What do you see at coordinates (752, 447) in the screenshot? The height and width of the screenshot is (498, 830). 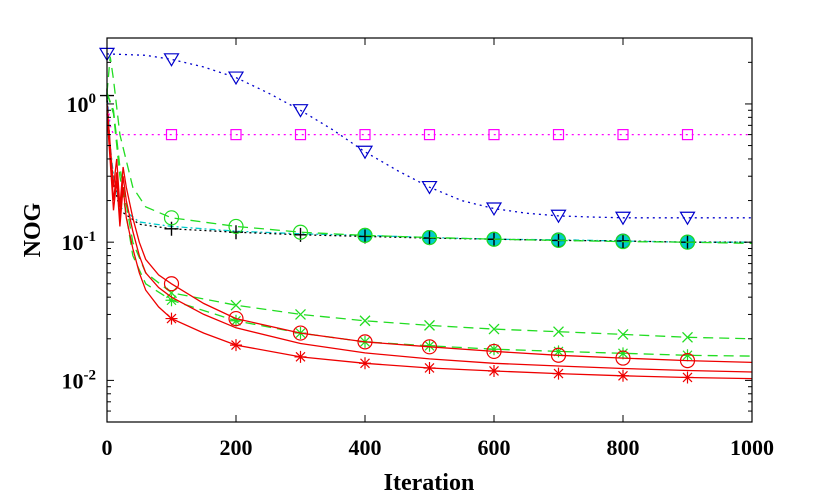 I see `x-tick-label: 1000` at bounding box center [752, 447].